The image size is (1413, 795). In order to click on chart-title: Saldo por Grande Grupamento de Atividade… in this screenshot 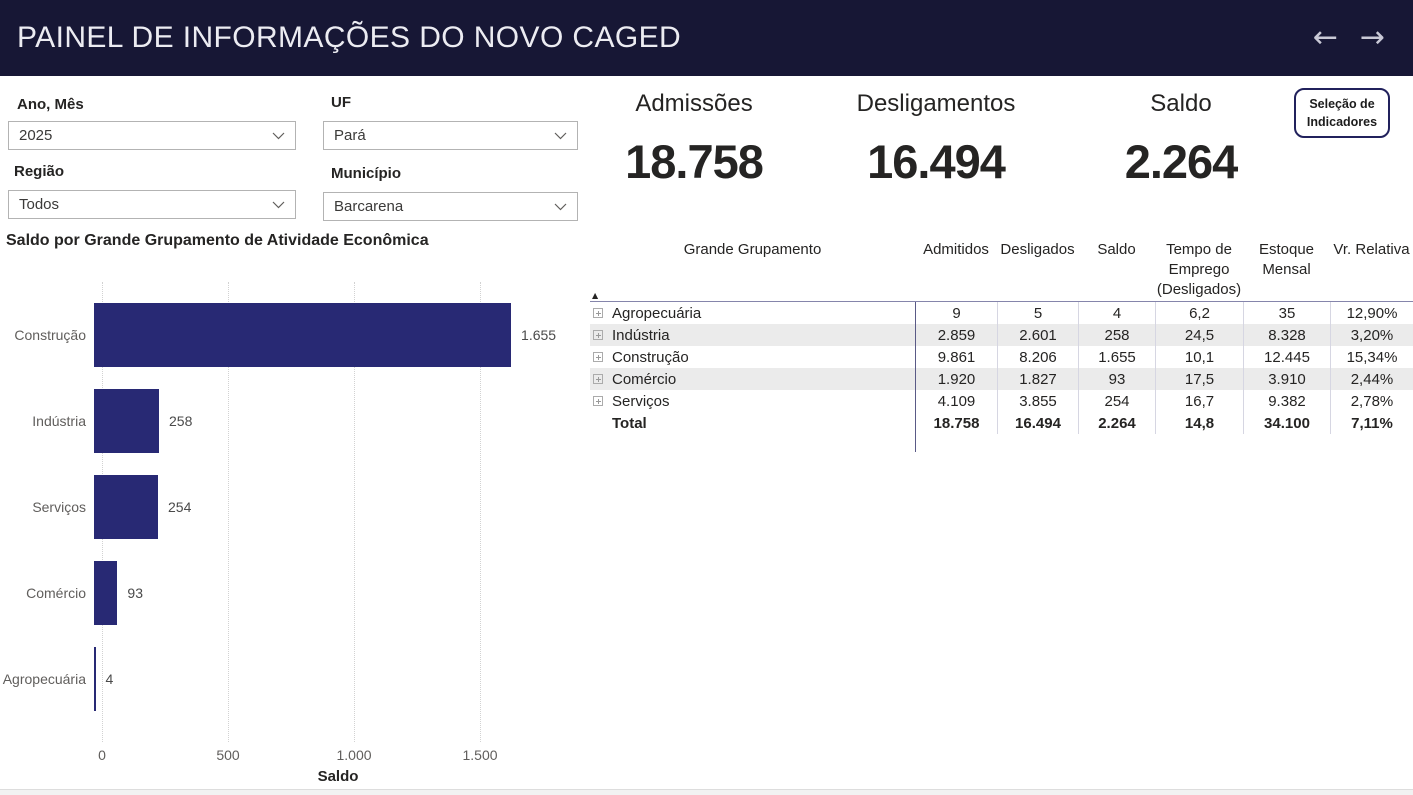, I will do `click(217, 240)`.